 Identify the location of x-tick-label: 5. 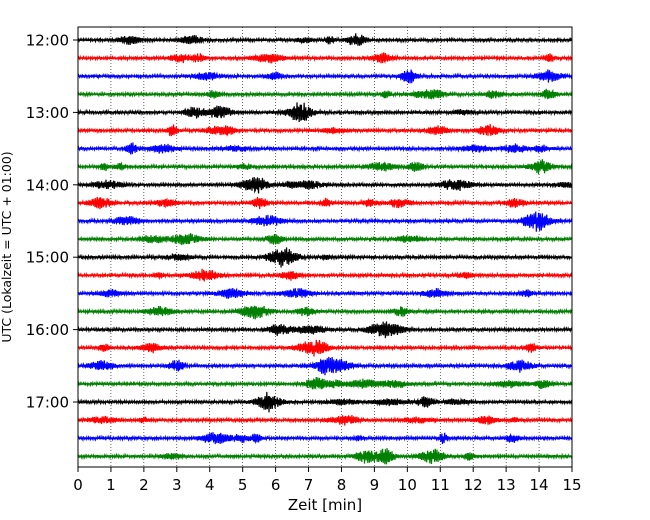
(243, 485).